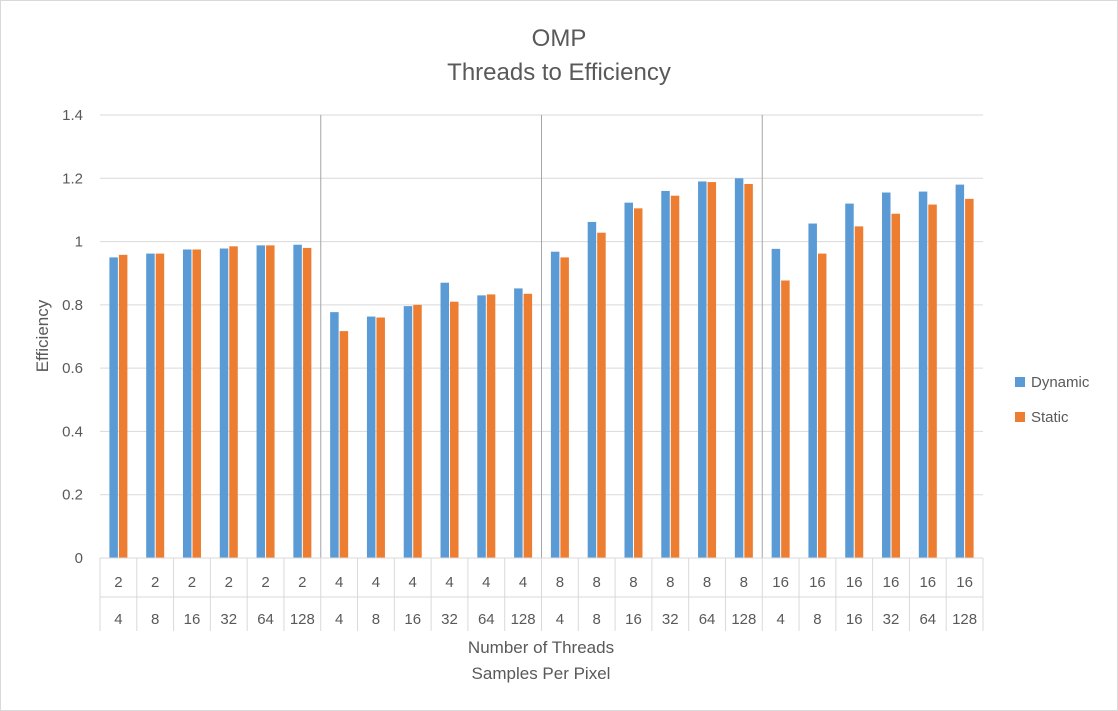  I want to click on y-tick-label: 1.4, so click(72, 115).